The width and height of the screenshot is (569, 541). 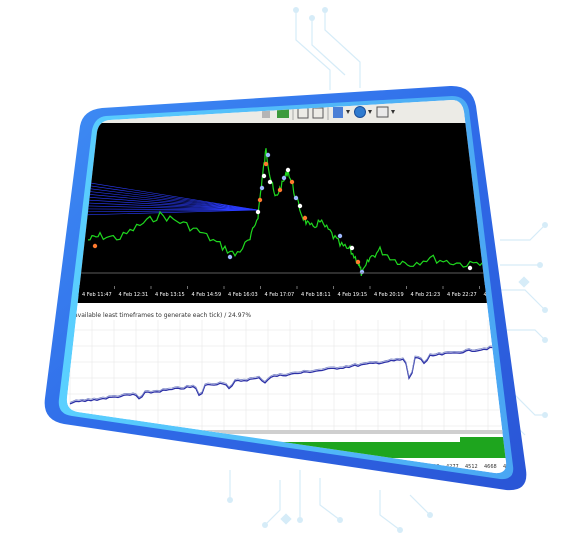 What do you see at coordinates (462, 295) in the screenshot?
I see `time-axis-label: 4 Feb 22:27` at bounding box center [462, 295].